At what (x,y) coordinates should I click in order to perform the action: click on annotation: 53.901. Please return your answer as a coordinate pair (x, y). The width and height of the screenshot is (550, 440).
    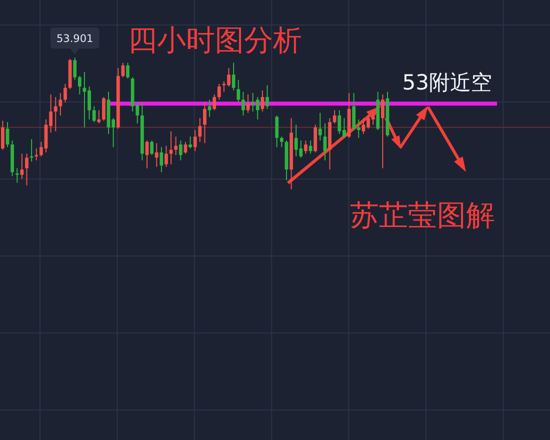
    Looking at the image, I should click on (75, 39).